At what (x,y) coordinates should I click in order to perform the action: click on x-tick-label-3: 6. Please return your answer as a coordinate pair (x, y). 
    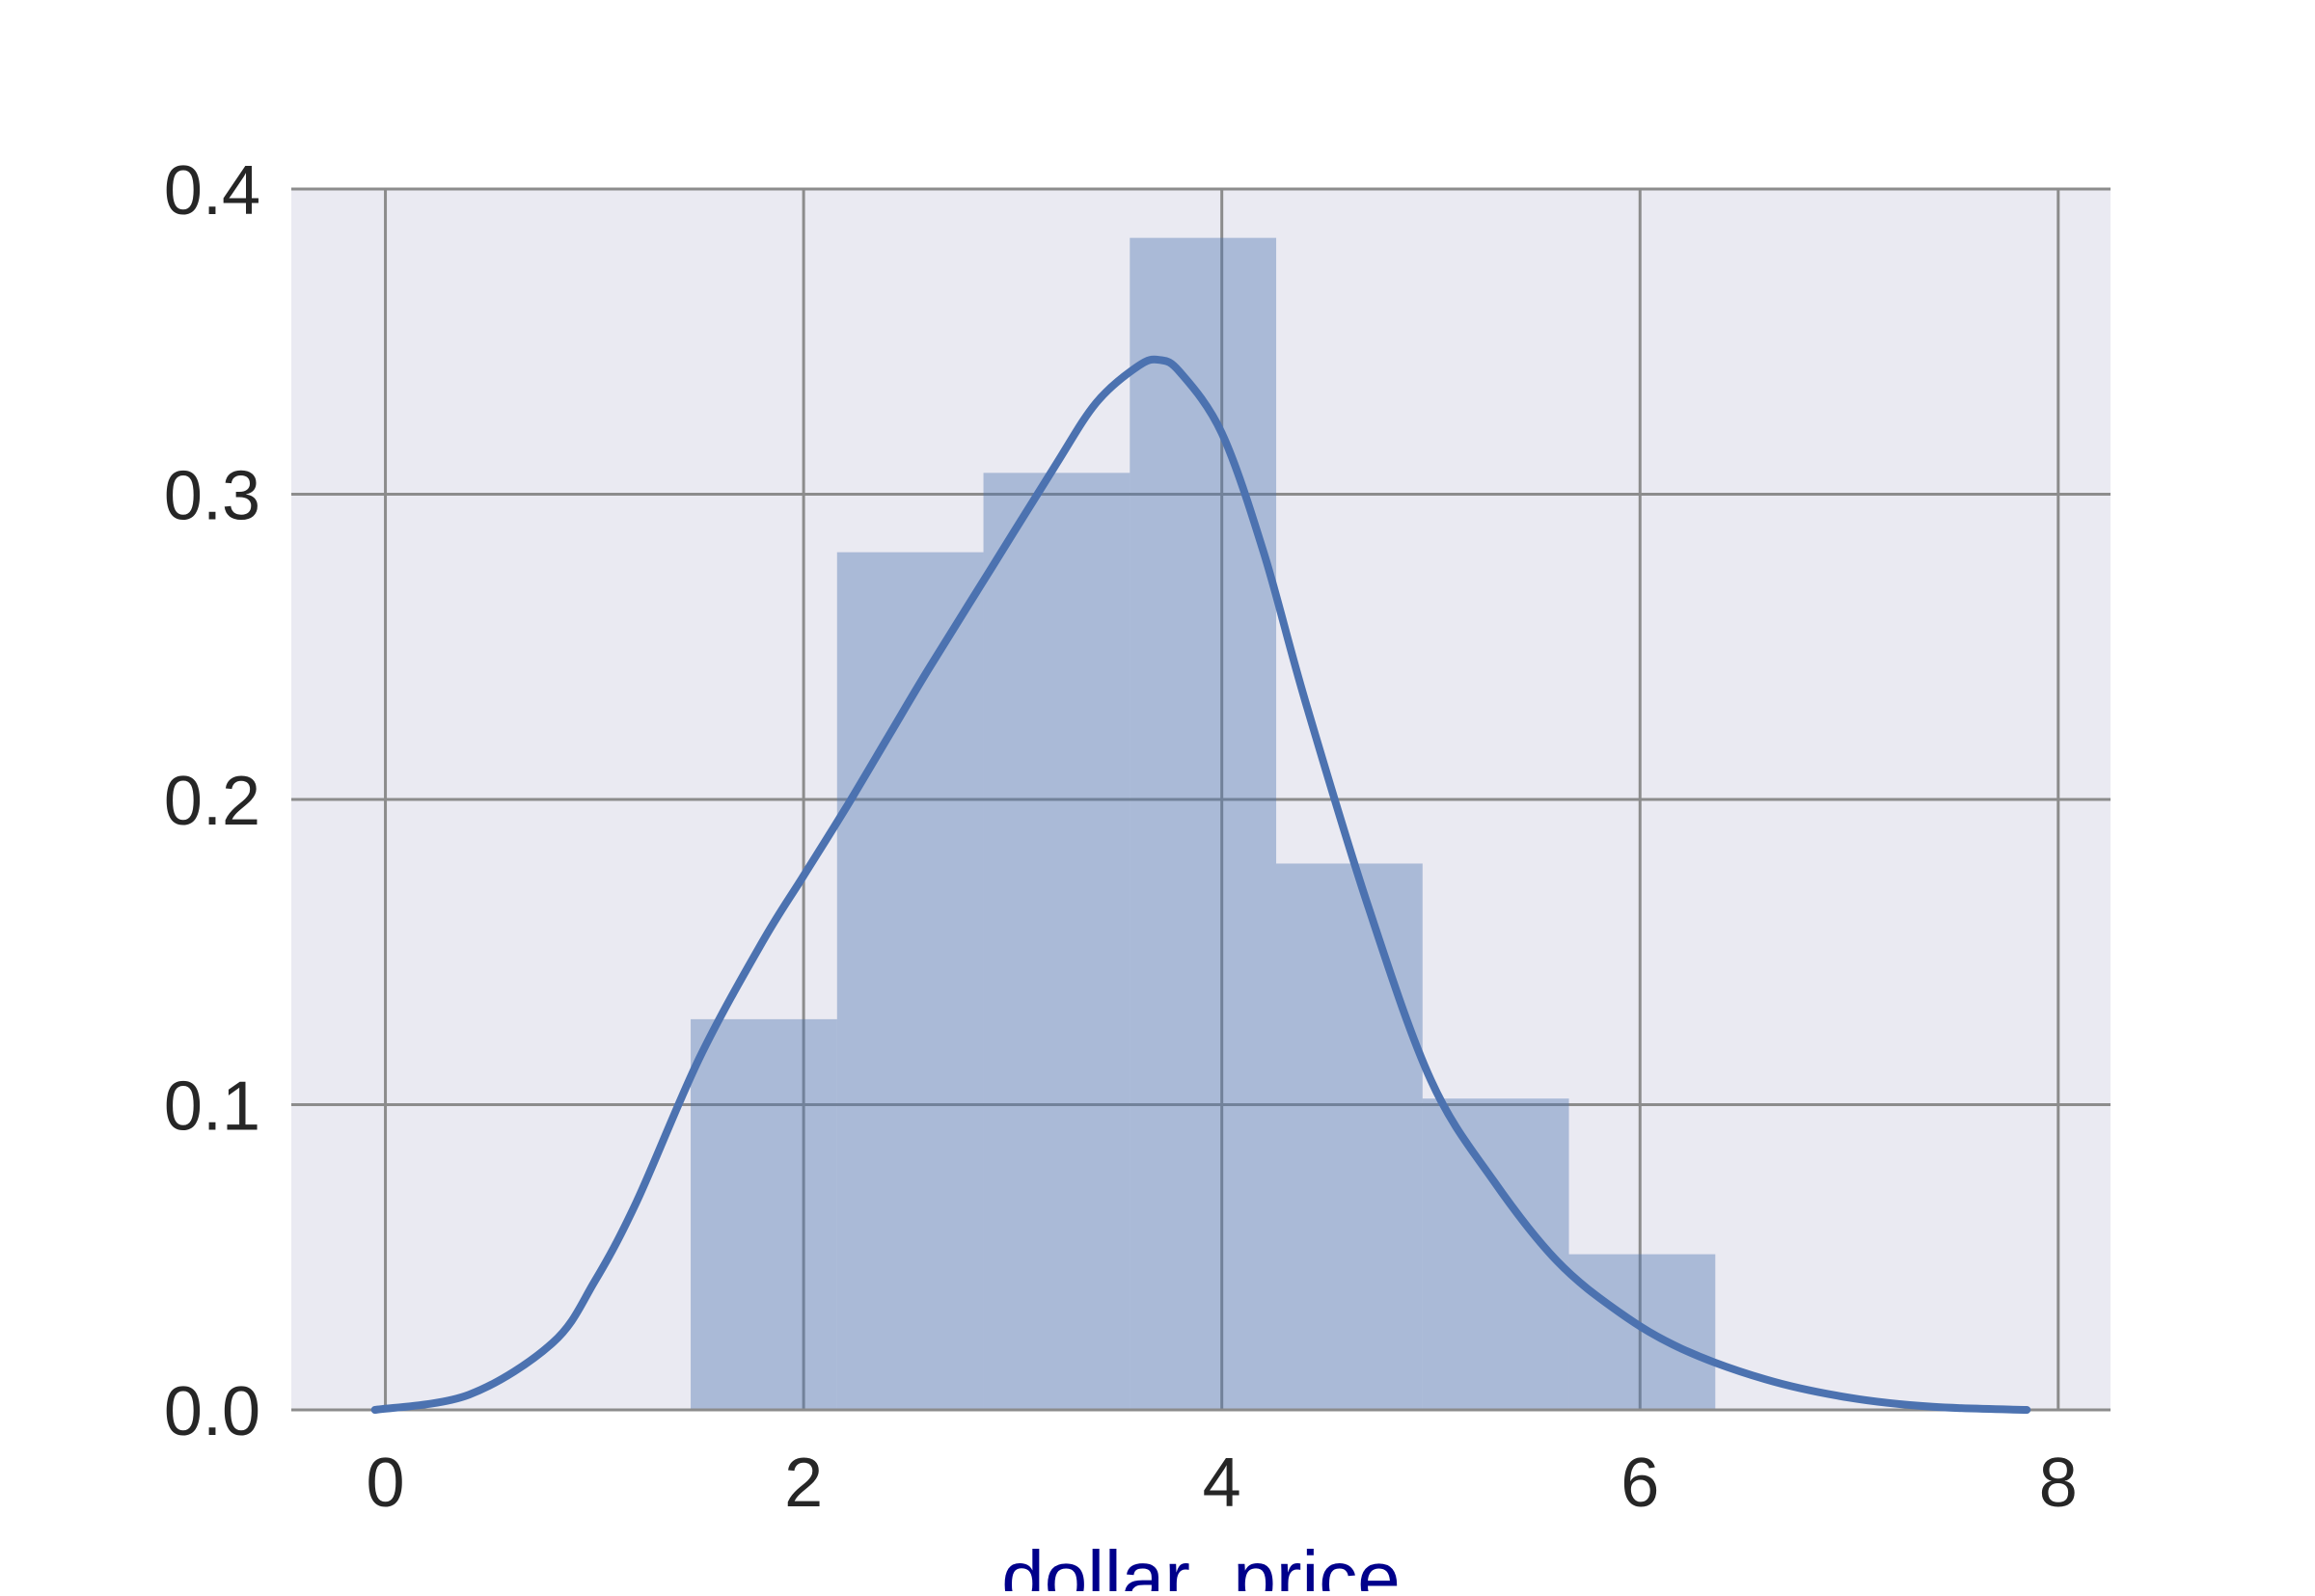
    Looking at the image, I should click on (1640, 1483).